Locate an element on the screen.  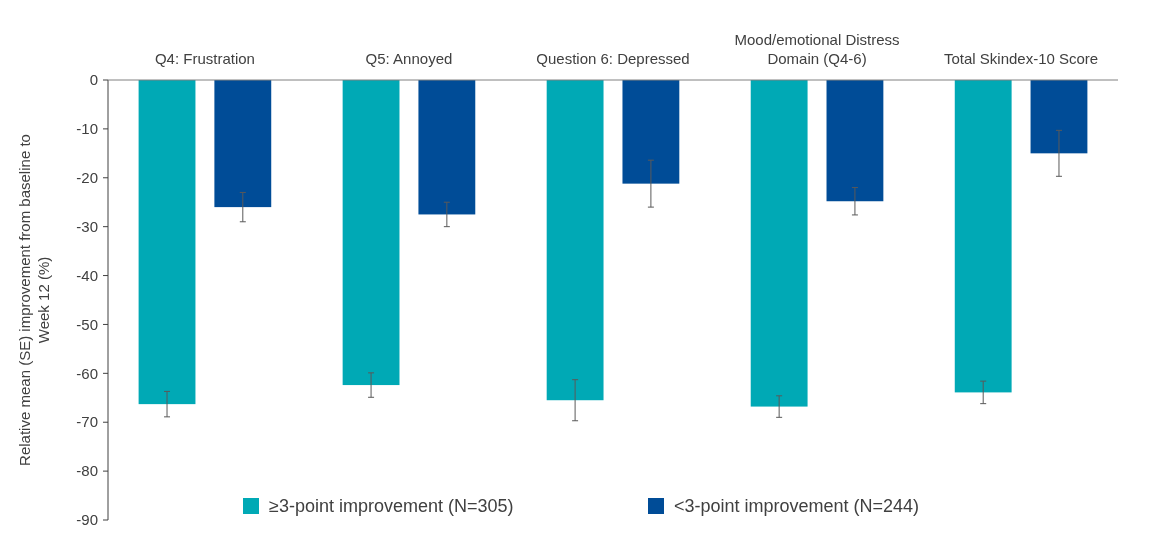
y-tick-label: 0 is located at coordinates (93, 80).